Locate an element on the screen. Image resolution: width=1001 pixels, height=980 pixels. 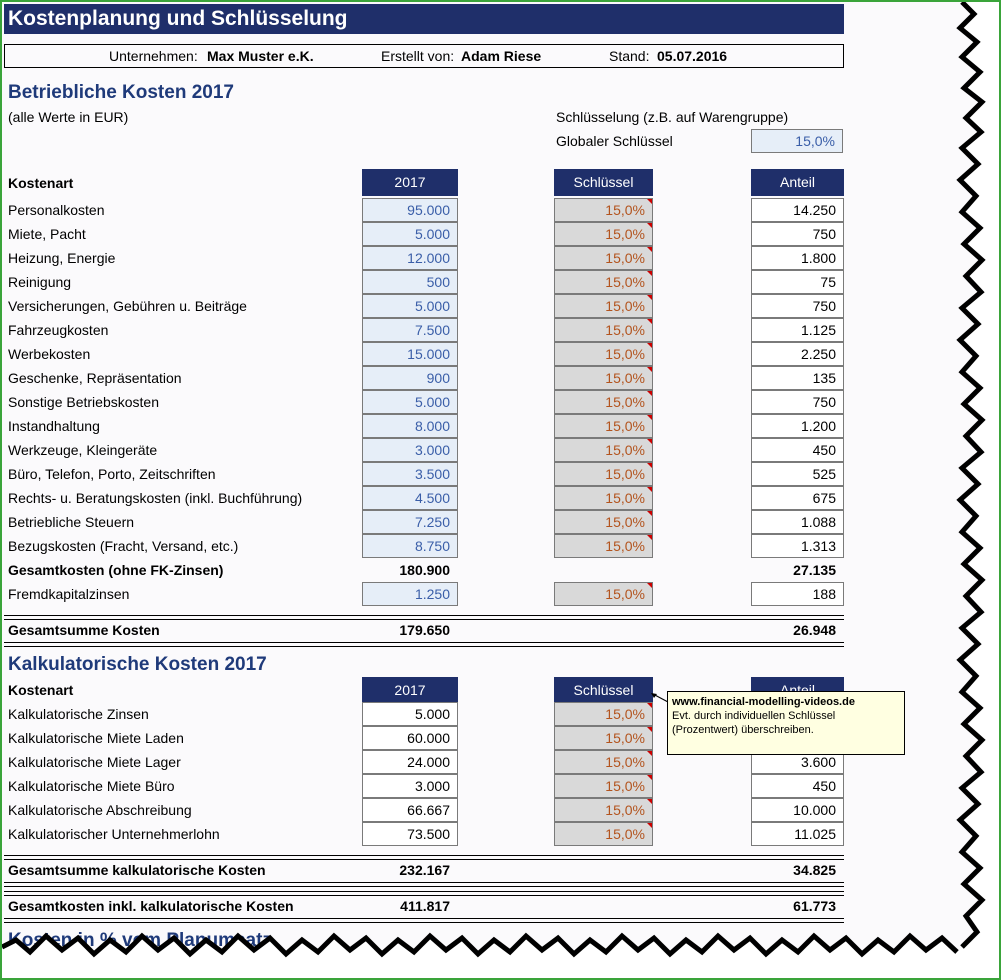
total-label: Gesamtsumme Kosten is located at coordinates (84, 630).